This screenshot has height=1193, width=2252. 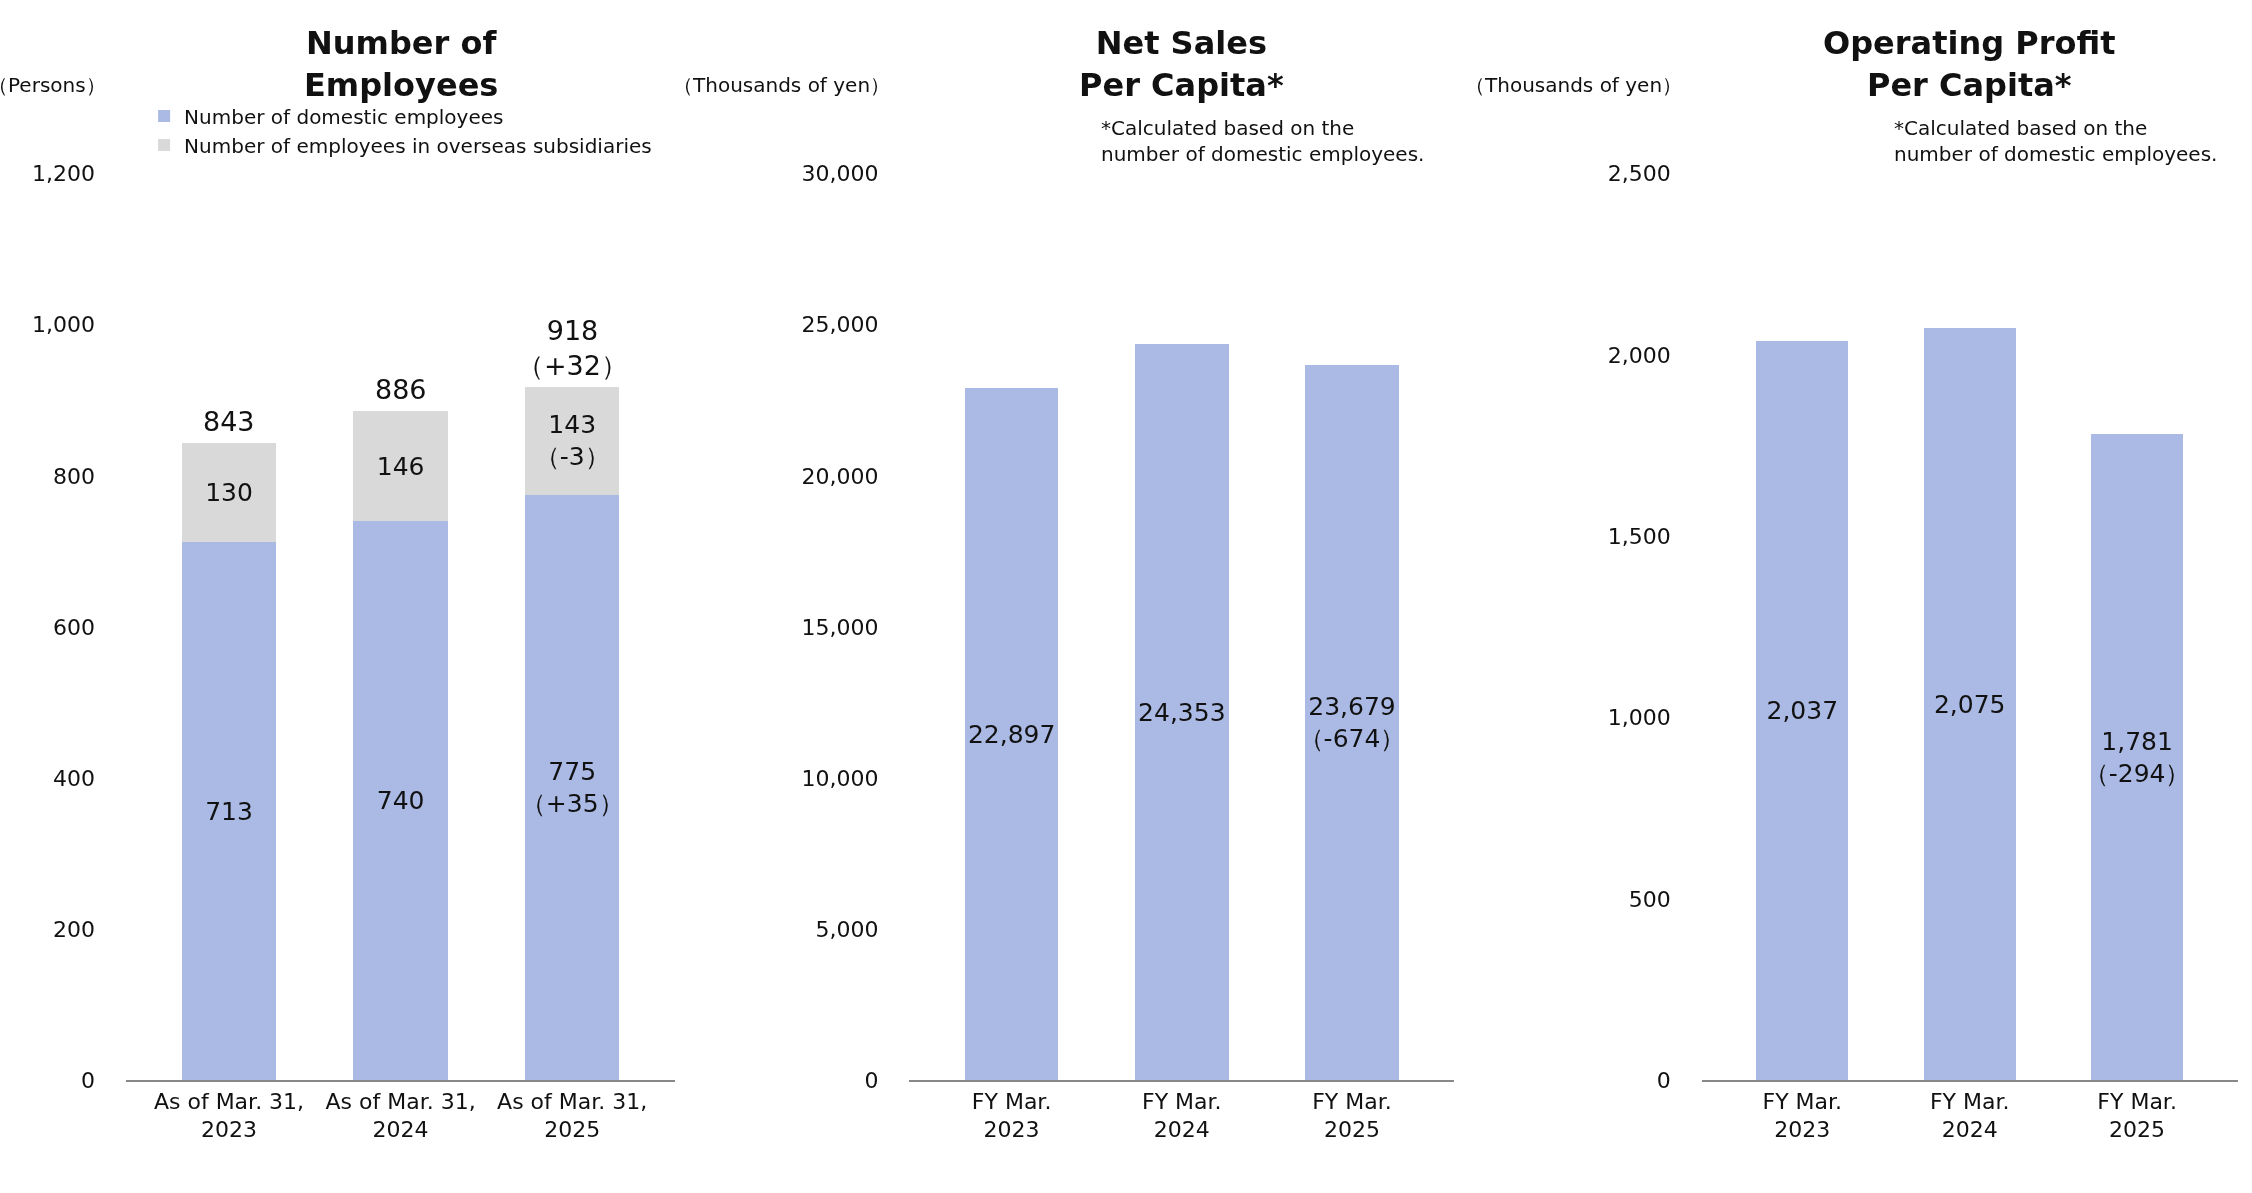 What do you see at coordinates (229, 1115) in the screenshot?
I see `x-tick-label: As of Mar. 31, 2023` at bounding box center [229, 1115].